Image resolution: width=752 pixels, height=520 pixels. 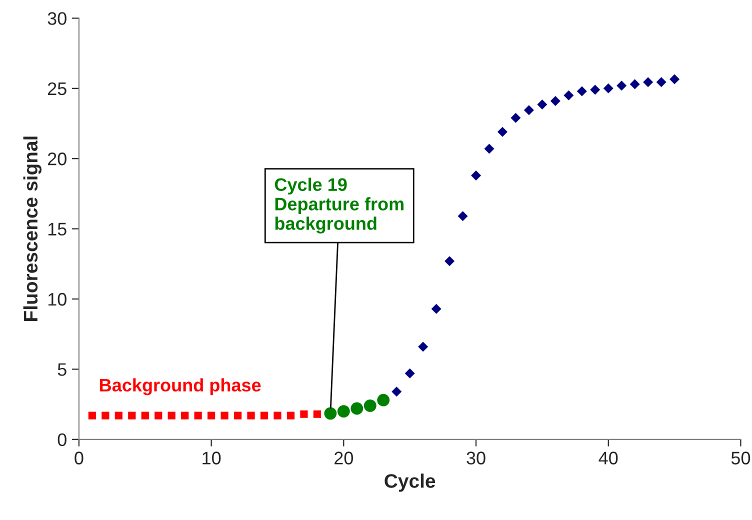 What do you see at coordinates (57, 299) in the screenshot?
I see `y-tick-label: 10` at bounding box center [57, 299].